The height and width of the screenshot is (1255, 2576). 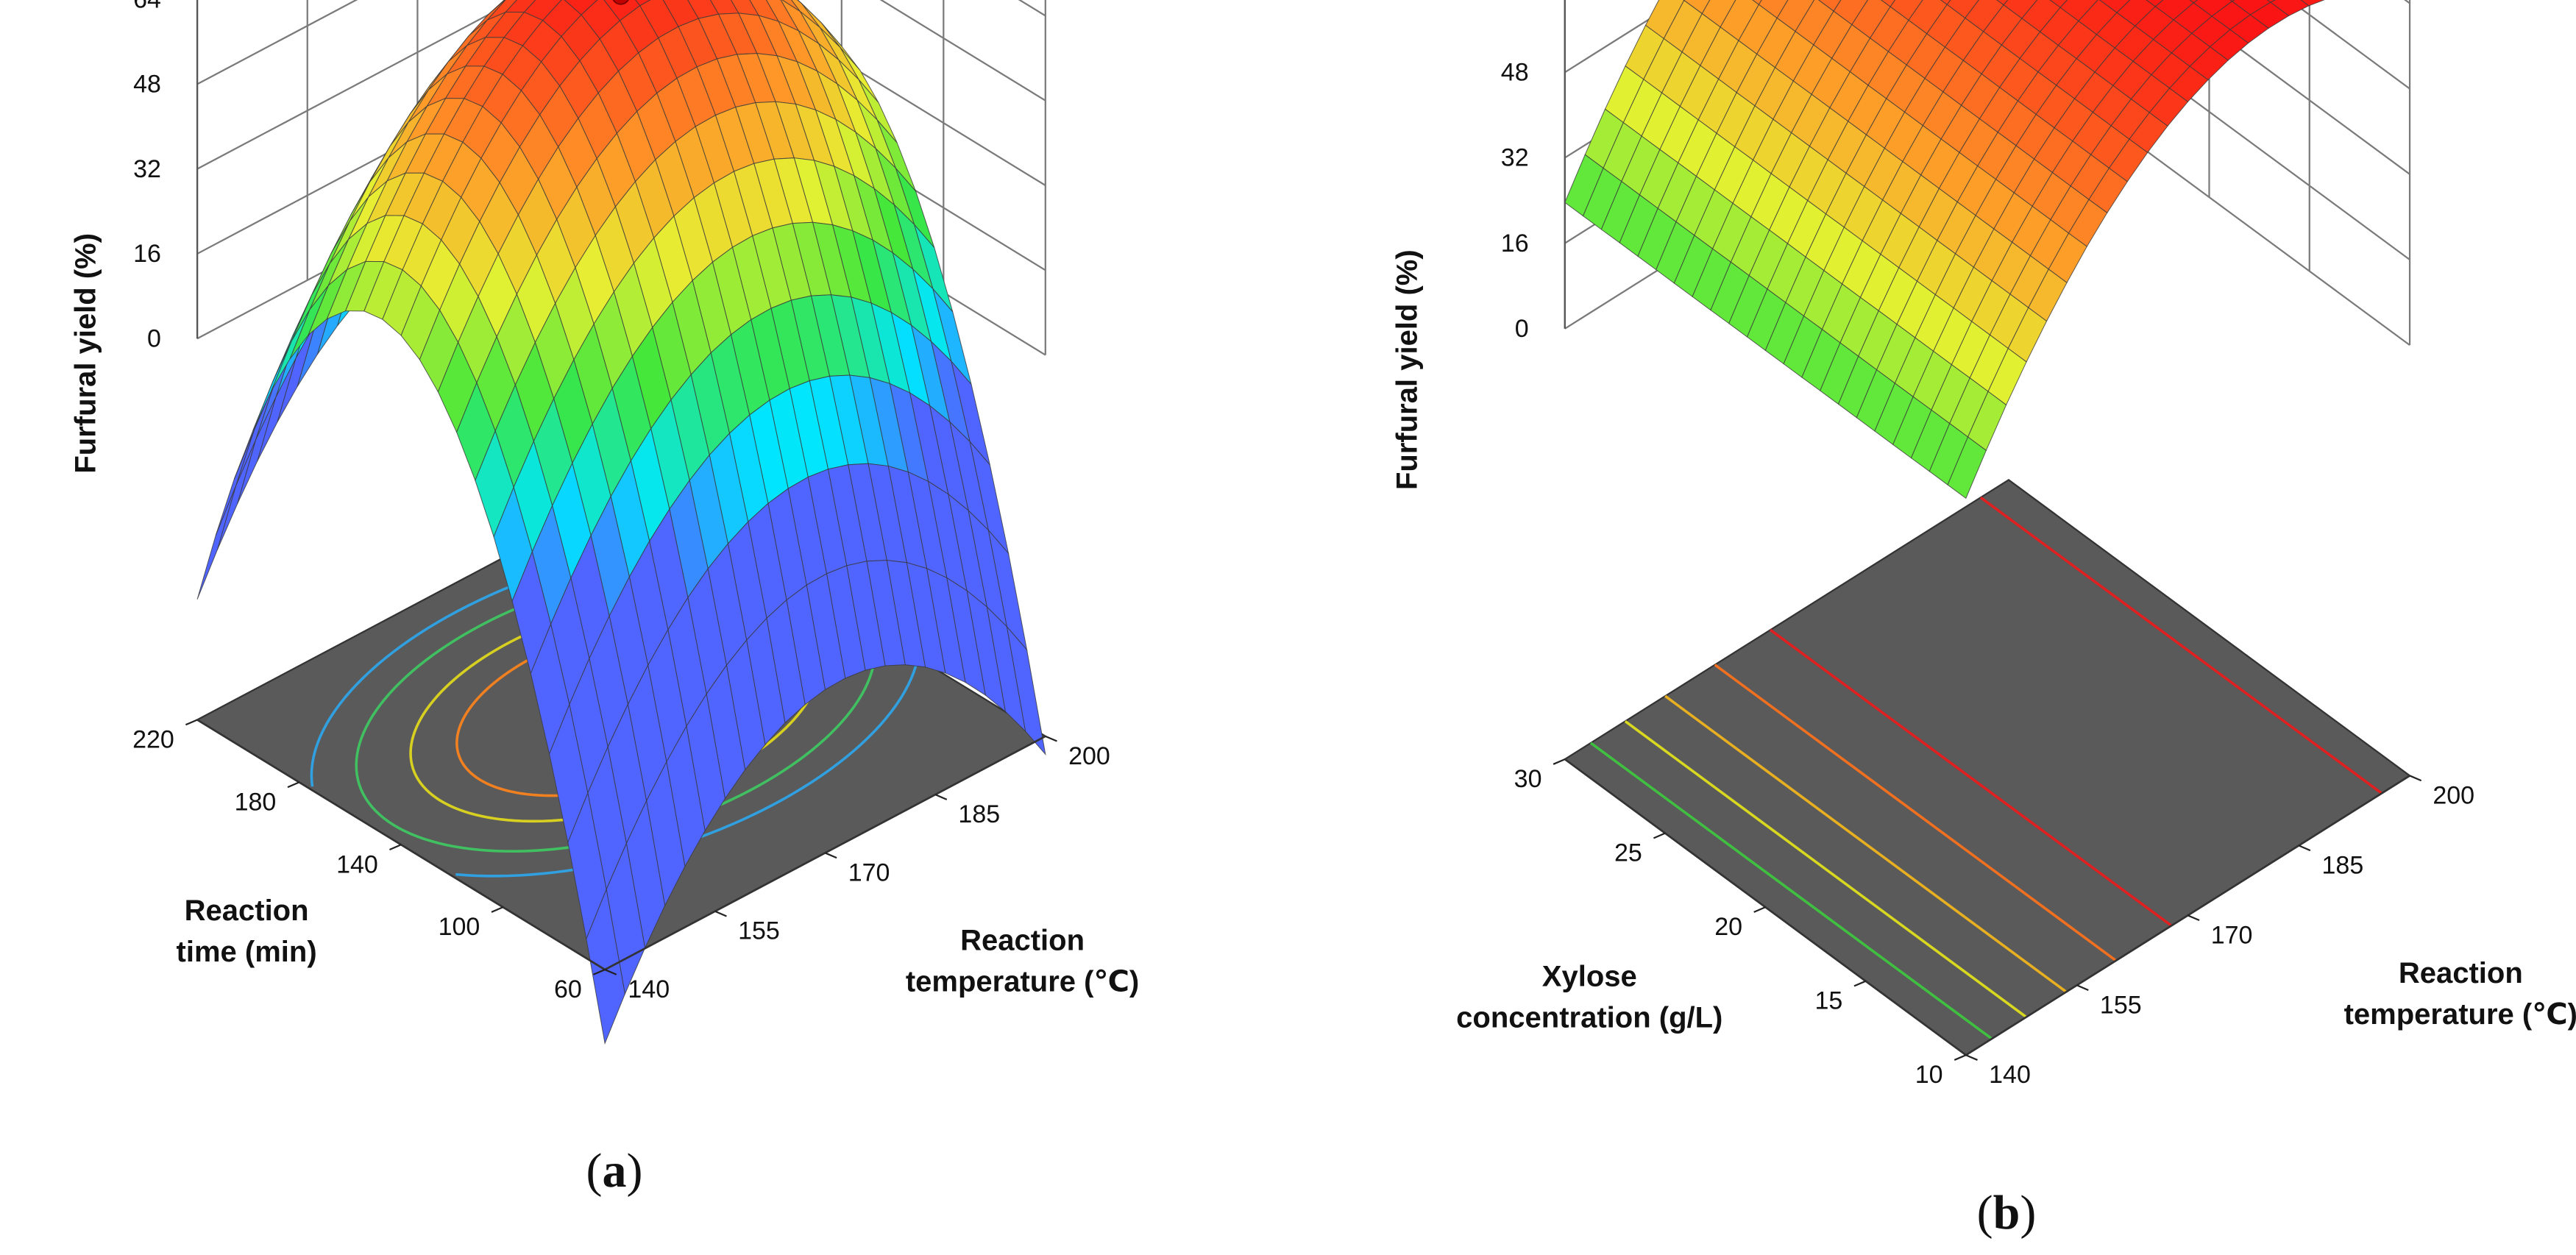 I want to click on y-tick-label: 20, so click(x=1728, y=927).